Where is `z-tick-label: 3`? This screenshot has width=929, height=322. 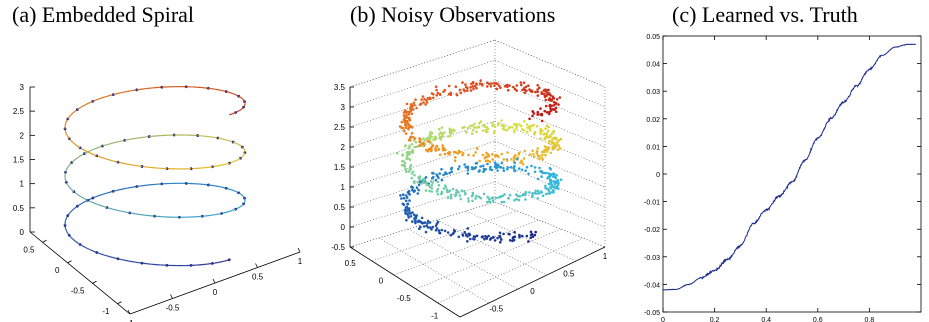
z-tick-label: 3 is located at coordinates (343, 107).